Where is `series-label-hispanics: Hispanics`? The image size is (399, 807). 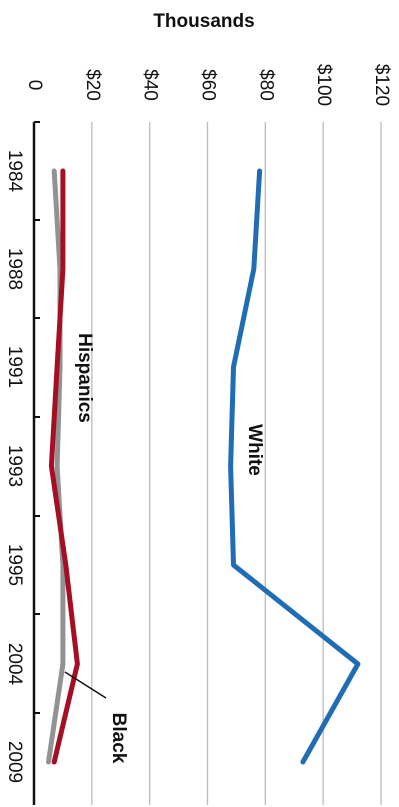
series-label-hispanics: Hispanics is located at coordinates (84, 378).